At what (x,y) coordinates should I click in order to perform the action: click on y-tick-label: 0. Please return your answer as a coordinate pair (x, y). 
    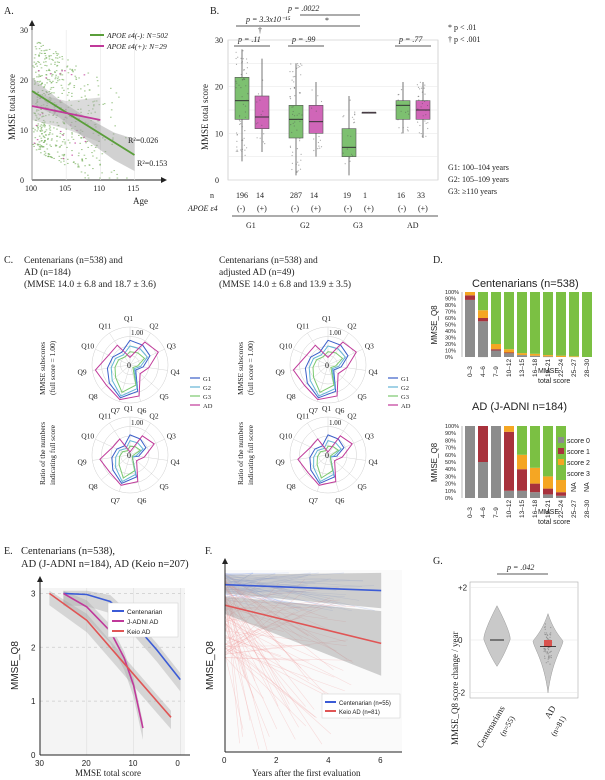
    Looking at the image, I should click on (460, 640).